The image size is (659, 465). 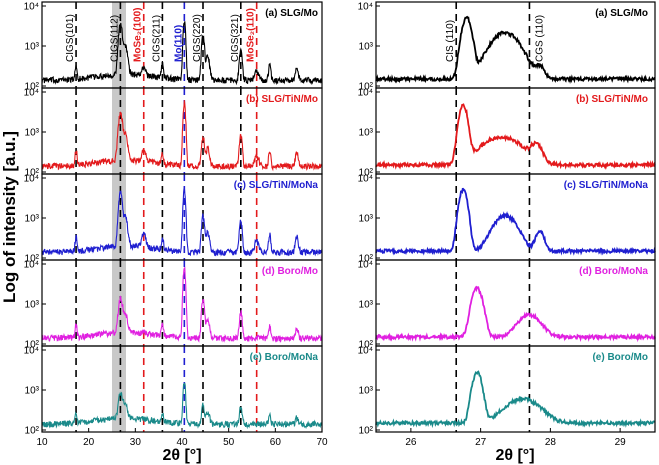 I want to click on reference-label: MoSe₂(100), so click(x=138, y=35).